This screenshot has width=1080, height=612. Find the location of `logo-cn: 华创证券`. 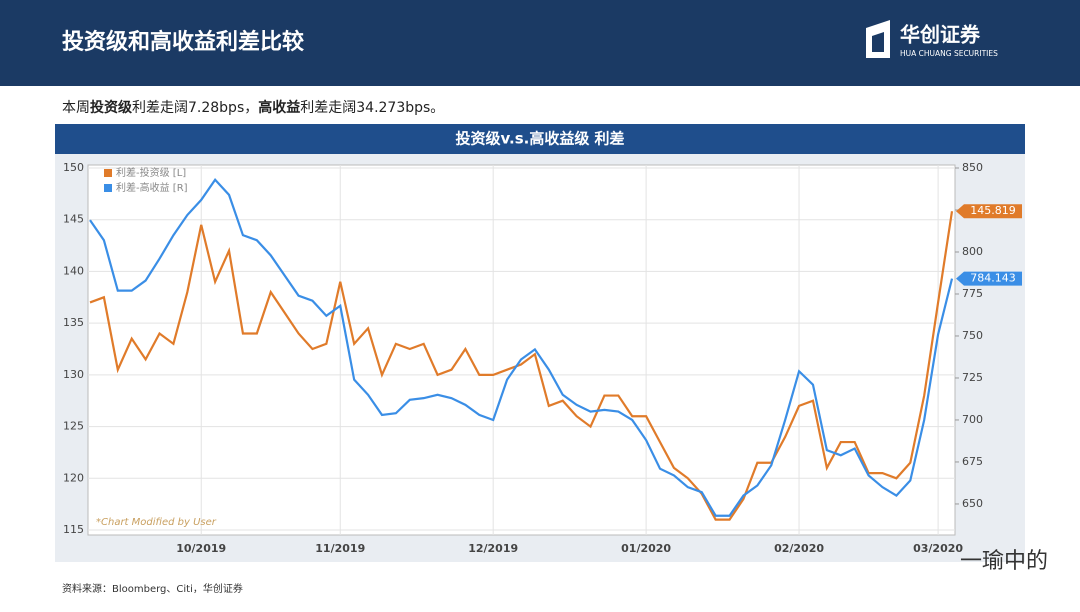

logo-cn: 华创证券 is located at coordinates (940, 35).